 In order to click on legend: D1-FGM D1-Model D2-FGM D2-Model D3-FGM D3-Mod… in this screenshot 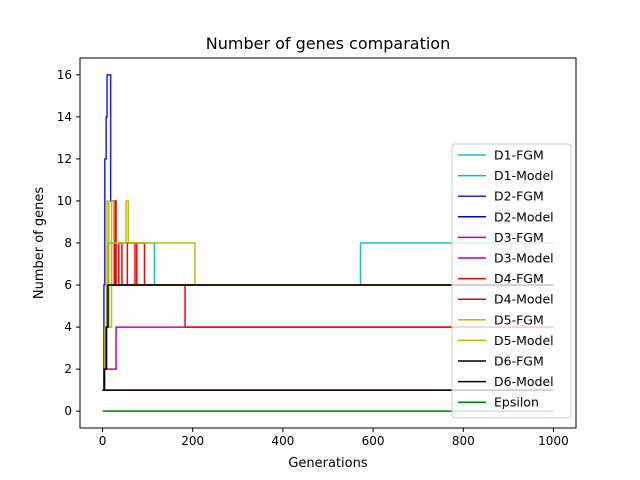, I will do `click(511, 281)`.